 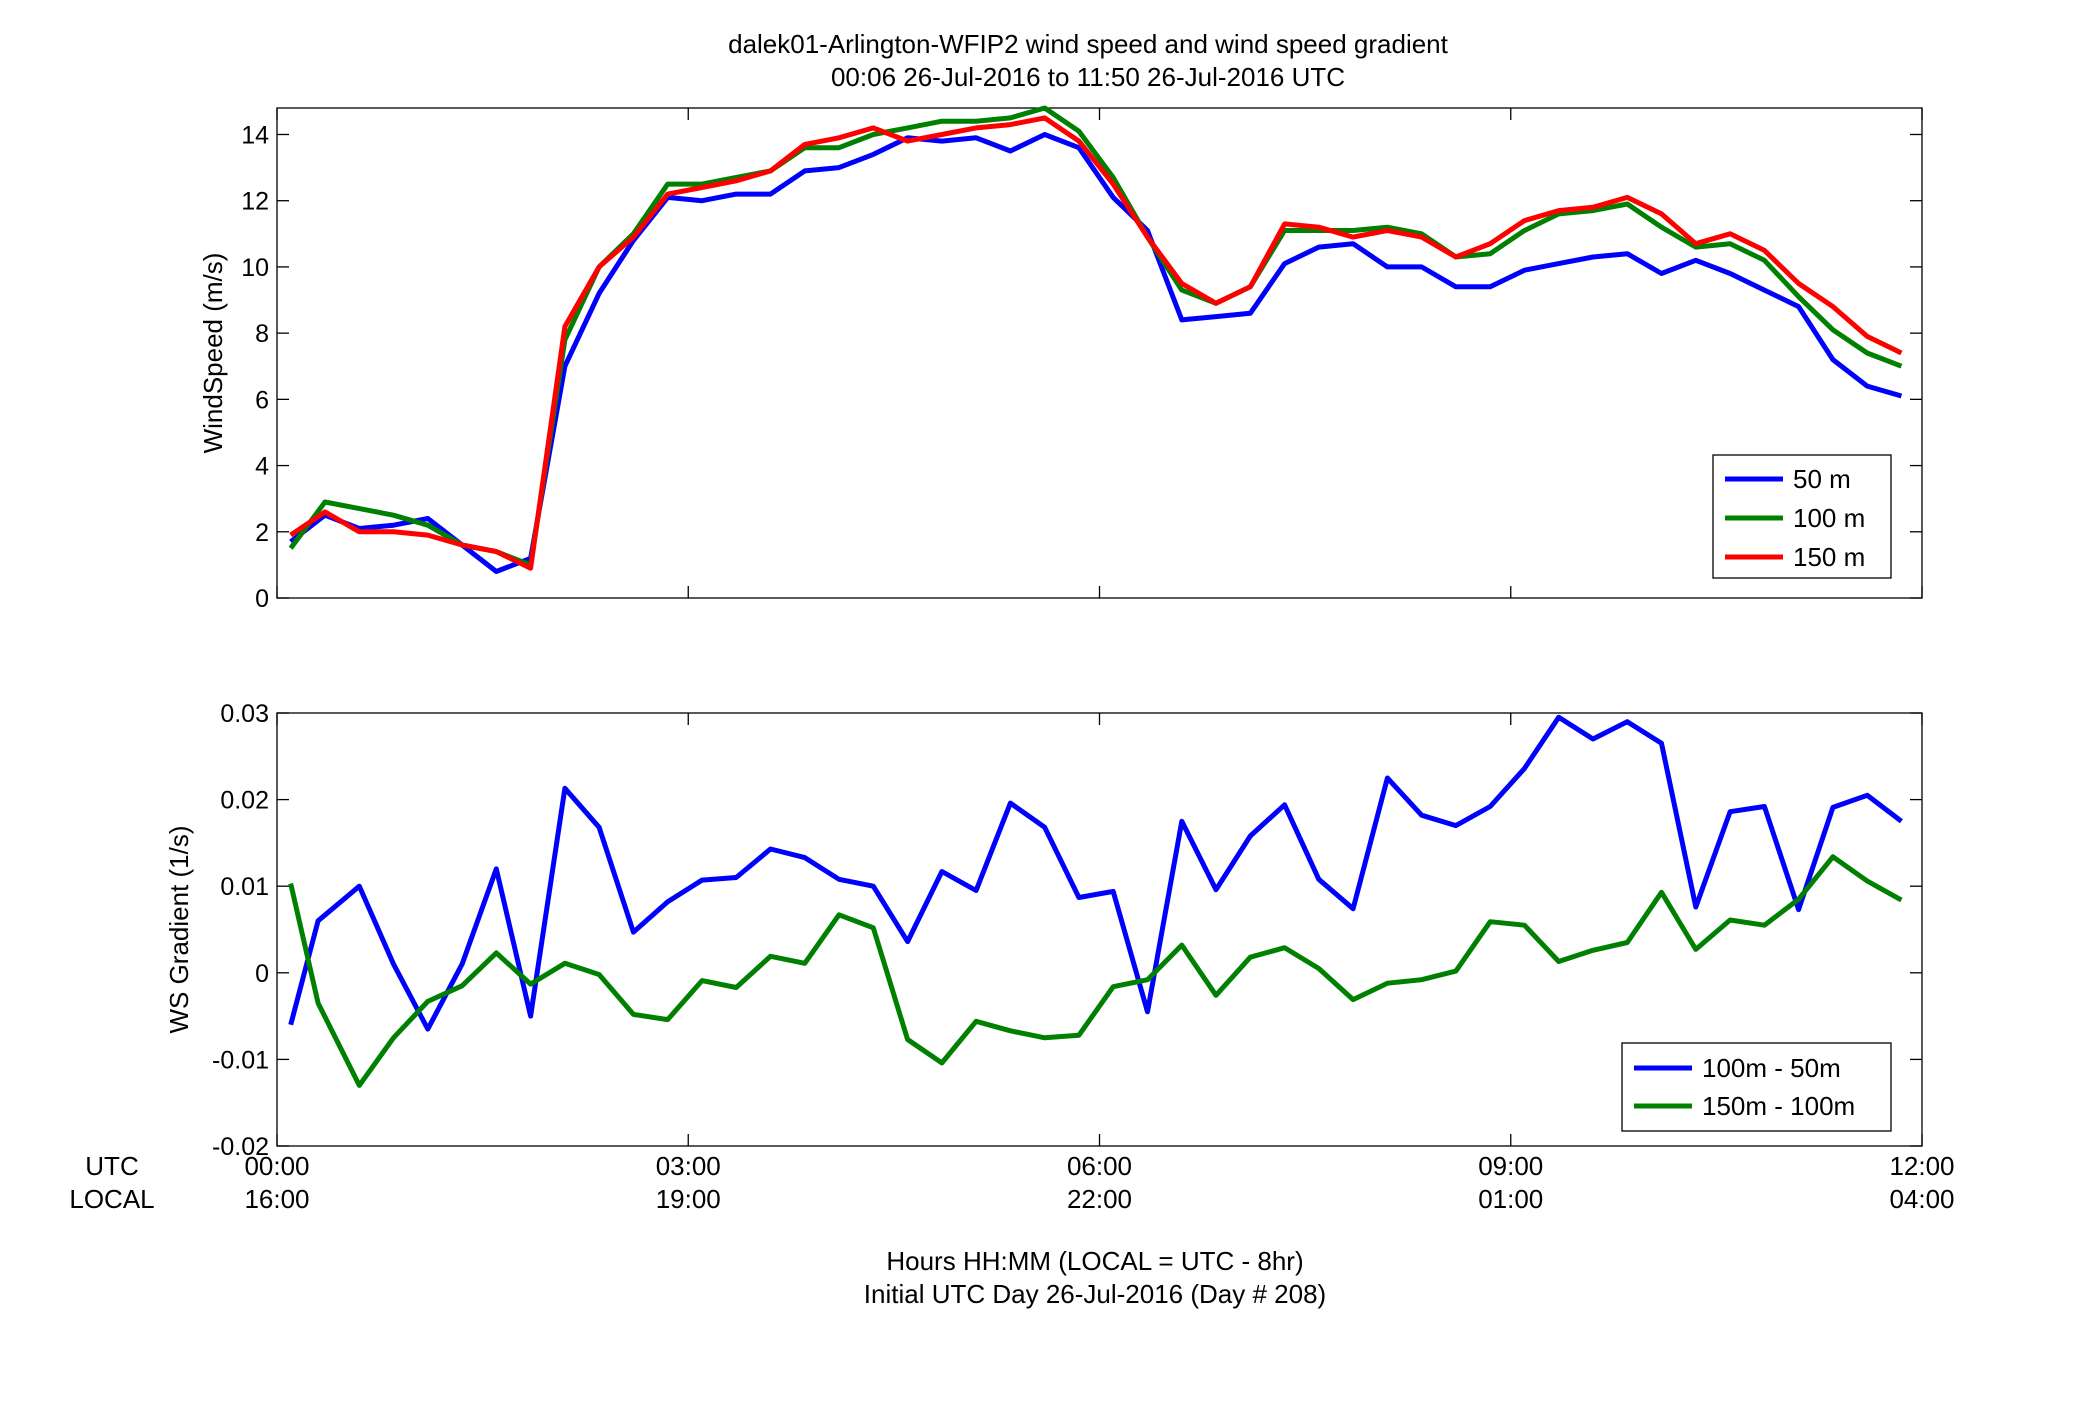 What do you see at coordinates (1778, 1106) in the screenshot?
I see `legend-entry-label: 150m - 100m` at bounding box center [1778, 1106].